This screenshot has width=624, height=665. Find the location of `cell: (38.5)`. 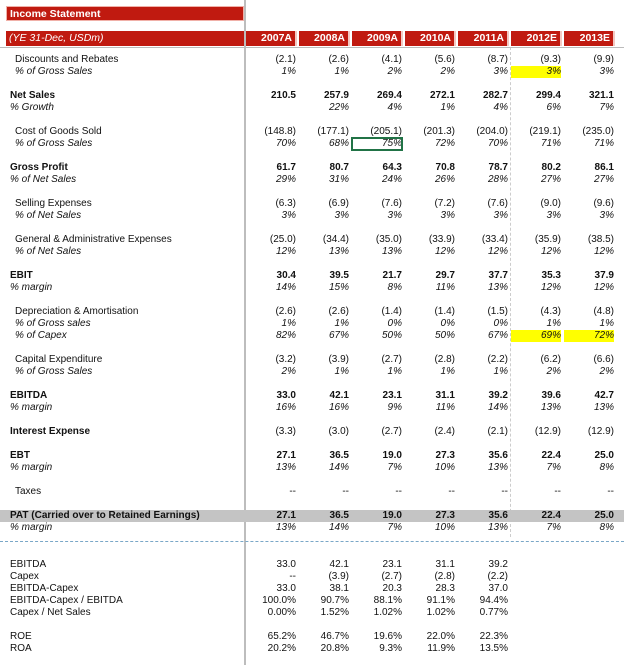

cell: (38.5) is located at coordinates (600, 239).